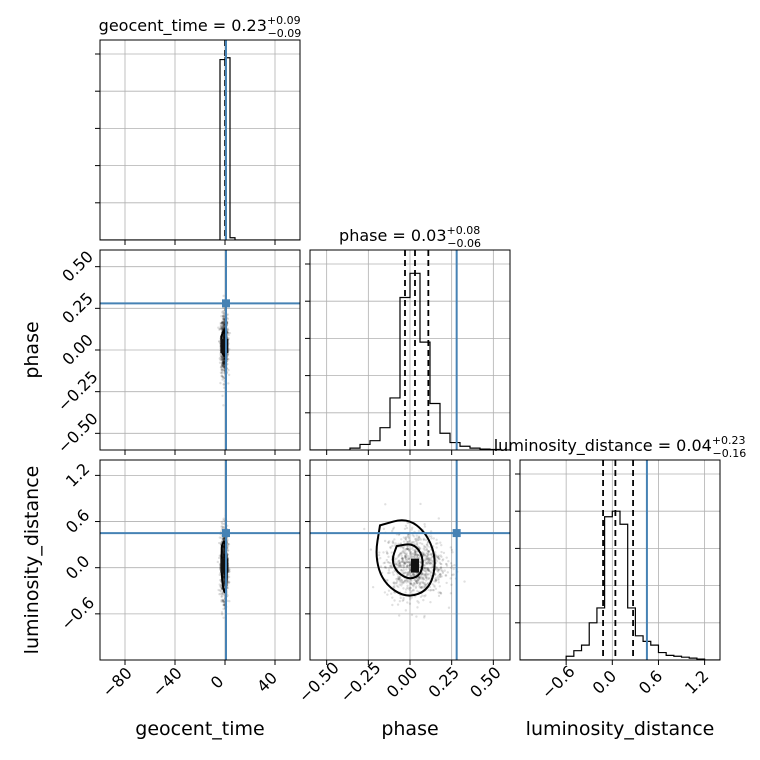 The height and width of the screenshot is (760, 760). I want to click on panel-frame, so click(200, 560).